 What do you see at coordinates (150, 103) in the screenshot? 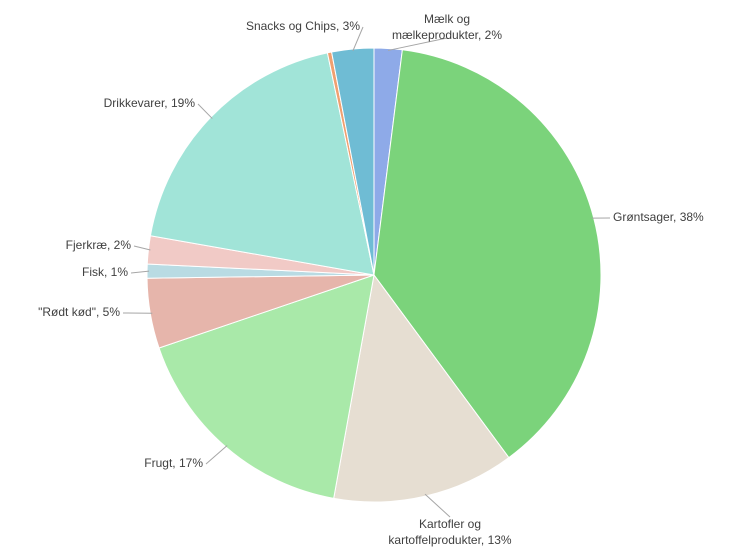
I see `data-label: Drikkevarer, 19%` at bounding box center [150, 103].